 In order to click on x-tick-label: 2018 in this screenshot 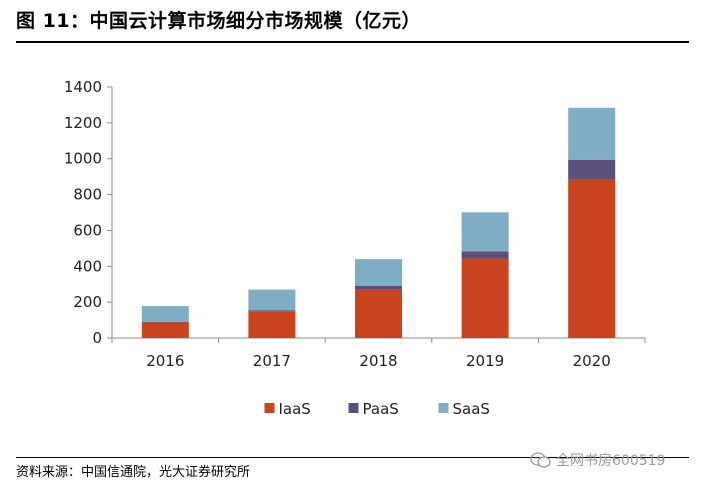, I will do `click(378, 361)`.